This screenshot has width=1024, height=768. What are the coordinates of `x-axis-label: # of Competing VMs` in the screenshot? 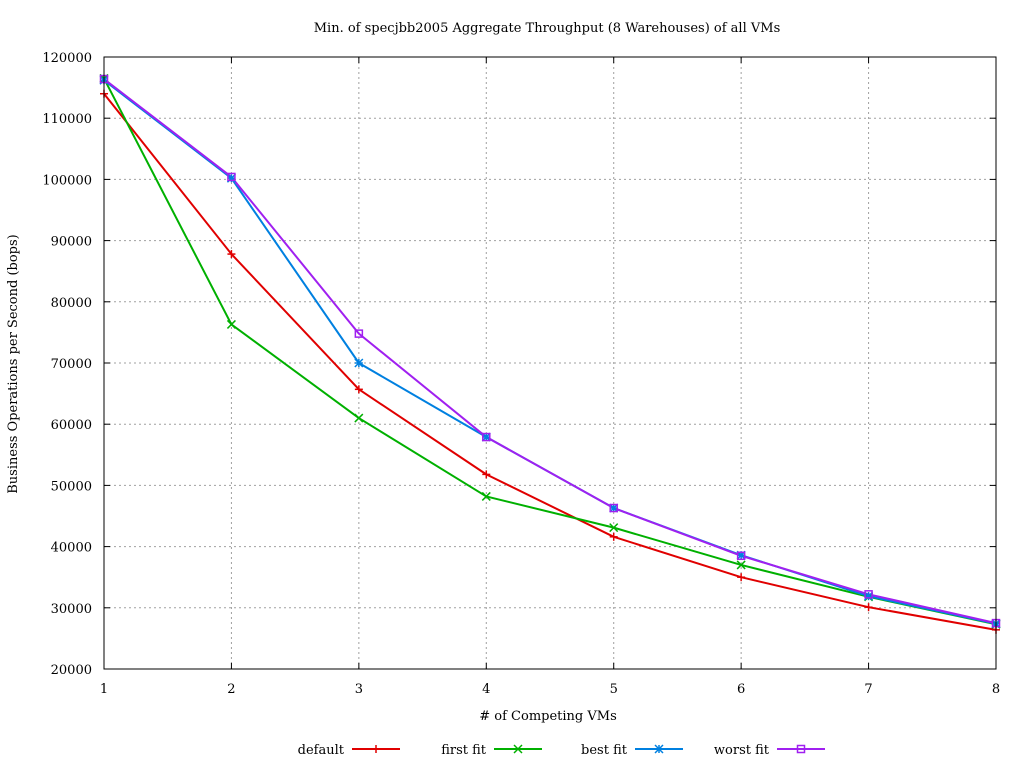 It's located at (548, 716).